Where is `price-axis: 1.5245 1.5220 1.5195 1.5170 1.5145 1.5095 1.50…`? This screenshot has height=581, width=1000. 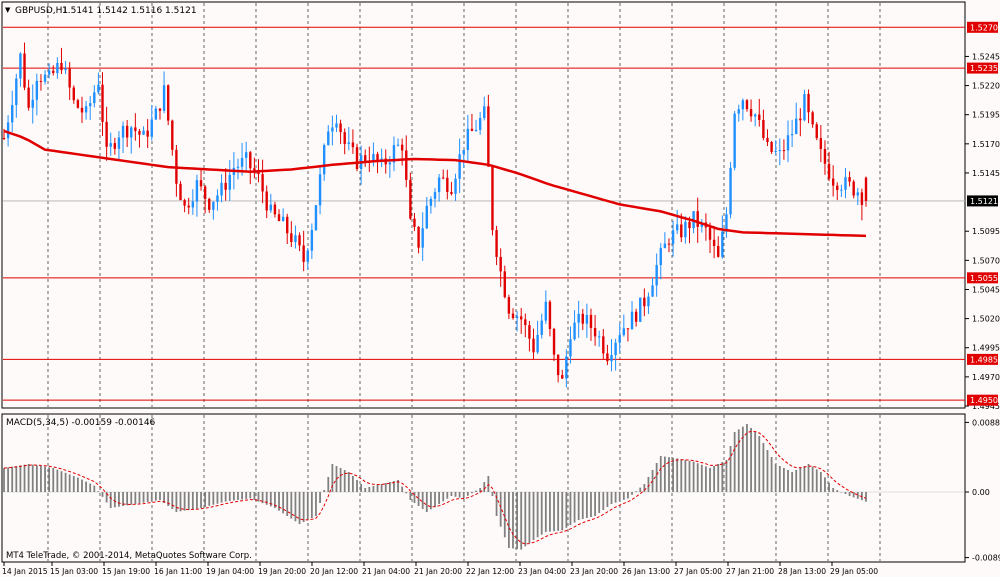 price-axis: 1.5245 1.5220 1.5195 1.5170 1.5145 1.5095 1.50… is located at coordinates (982, 216).